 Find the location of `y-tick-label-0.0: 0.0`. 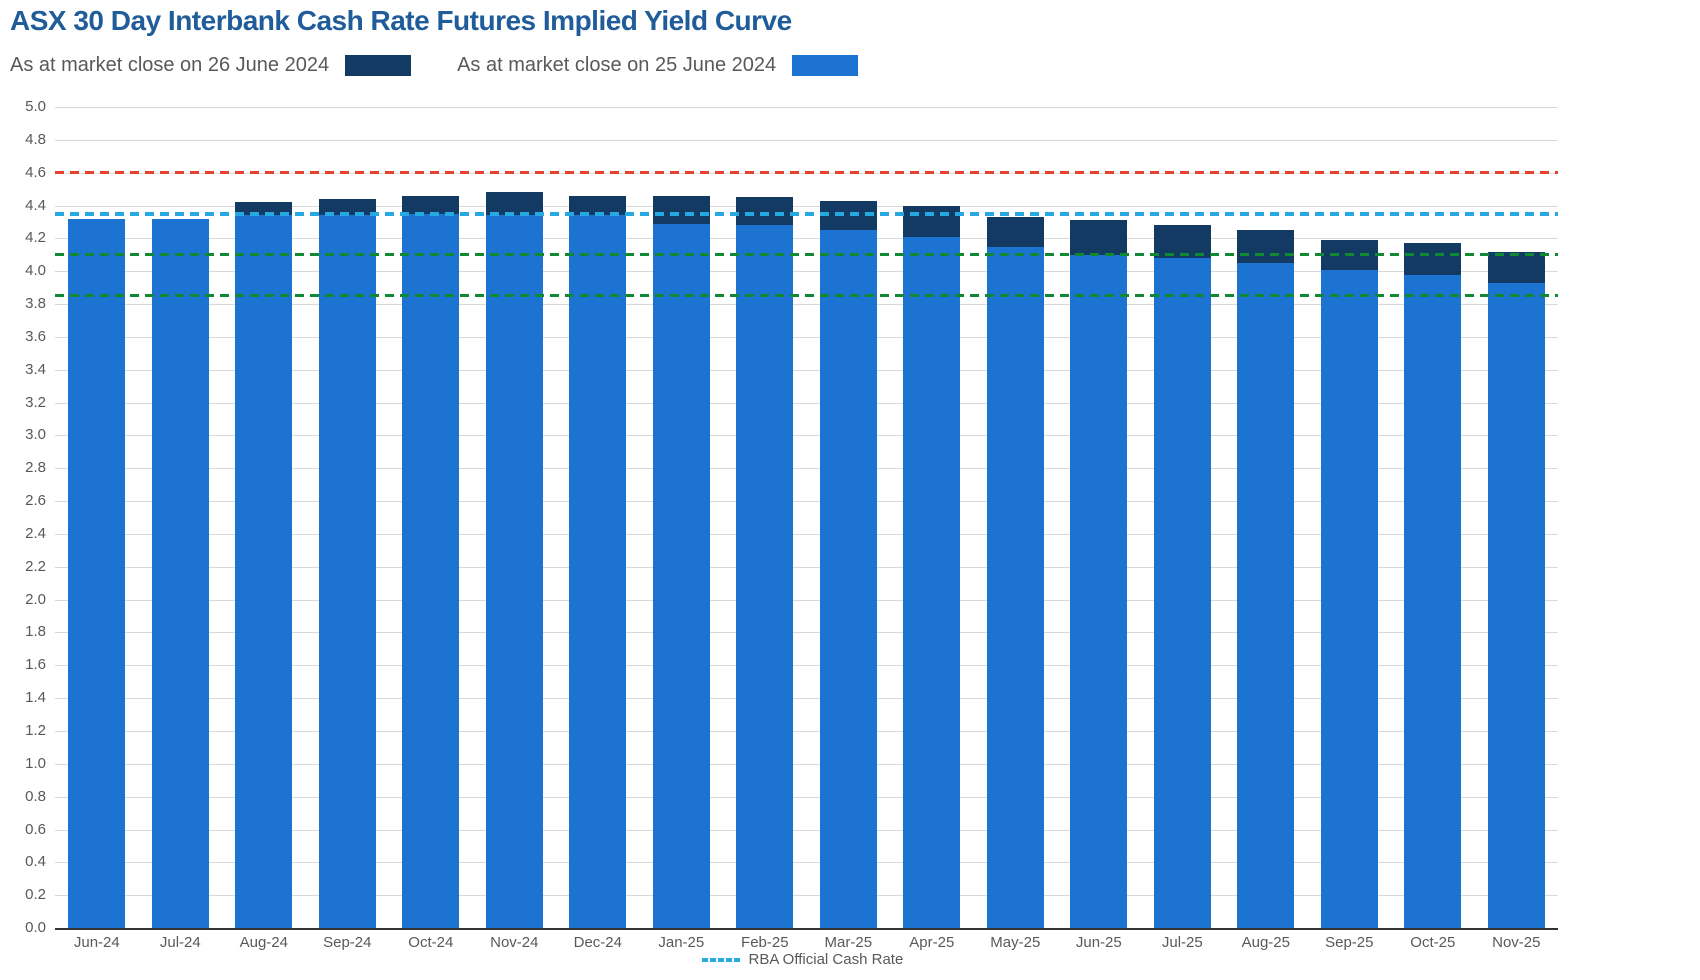

y-tick-label-0.0: 0.0 is located at coordinates (35, 927).